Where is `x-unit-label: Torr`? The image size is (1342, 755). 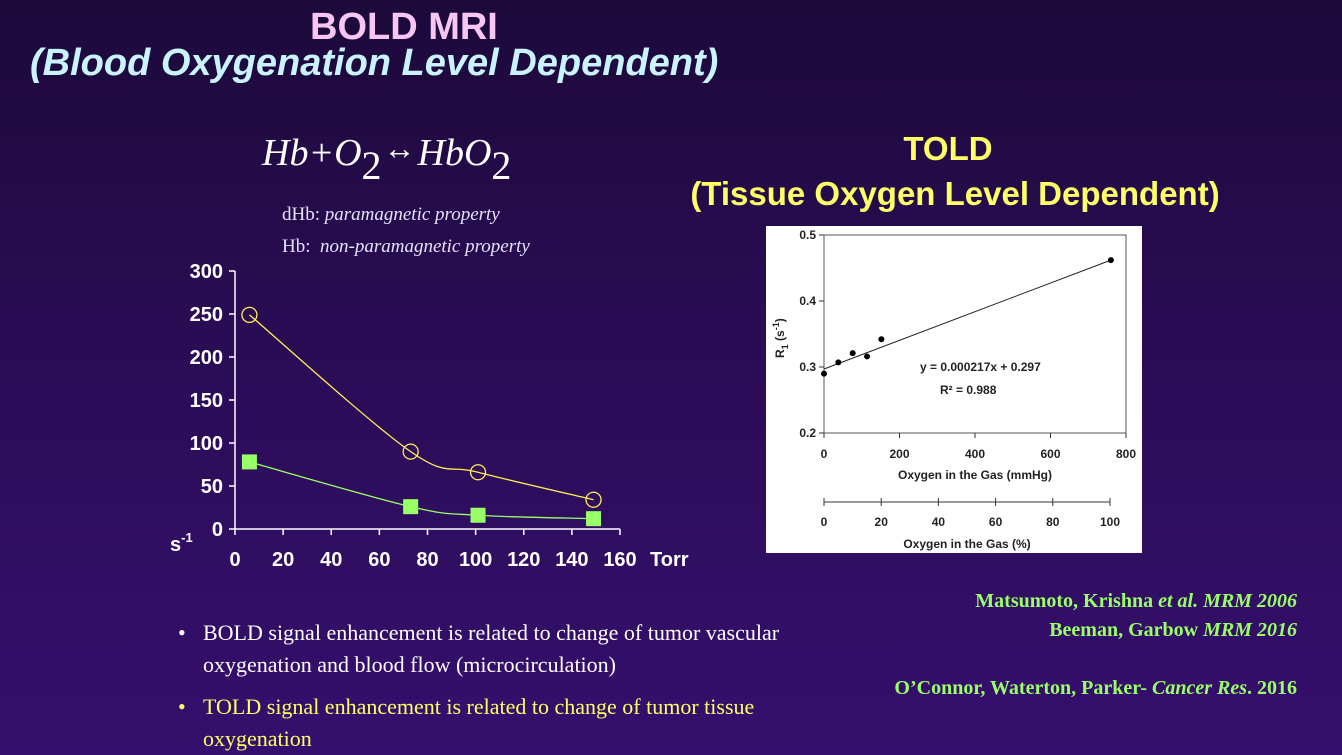 x-unit-label: Torr is located at coordinates (669, 560).